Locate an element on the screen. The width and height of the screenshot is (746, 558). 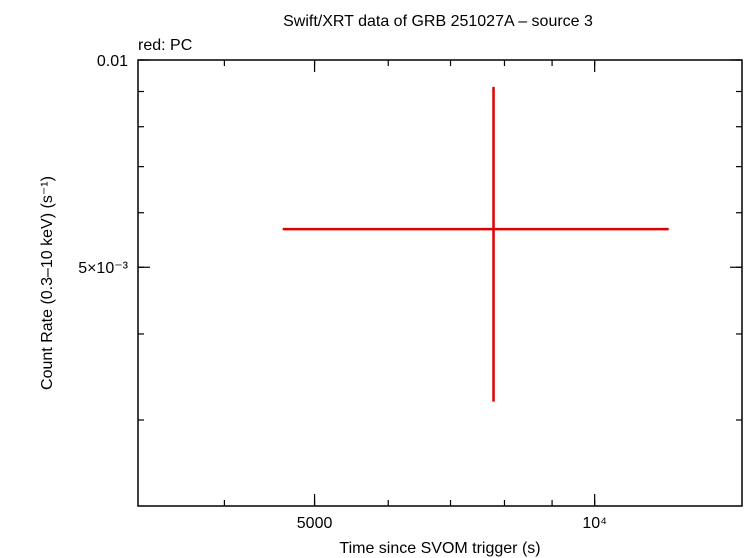
x-tick-label: 10⁴ is located at coordinates (594, 523).